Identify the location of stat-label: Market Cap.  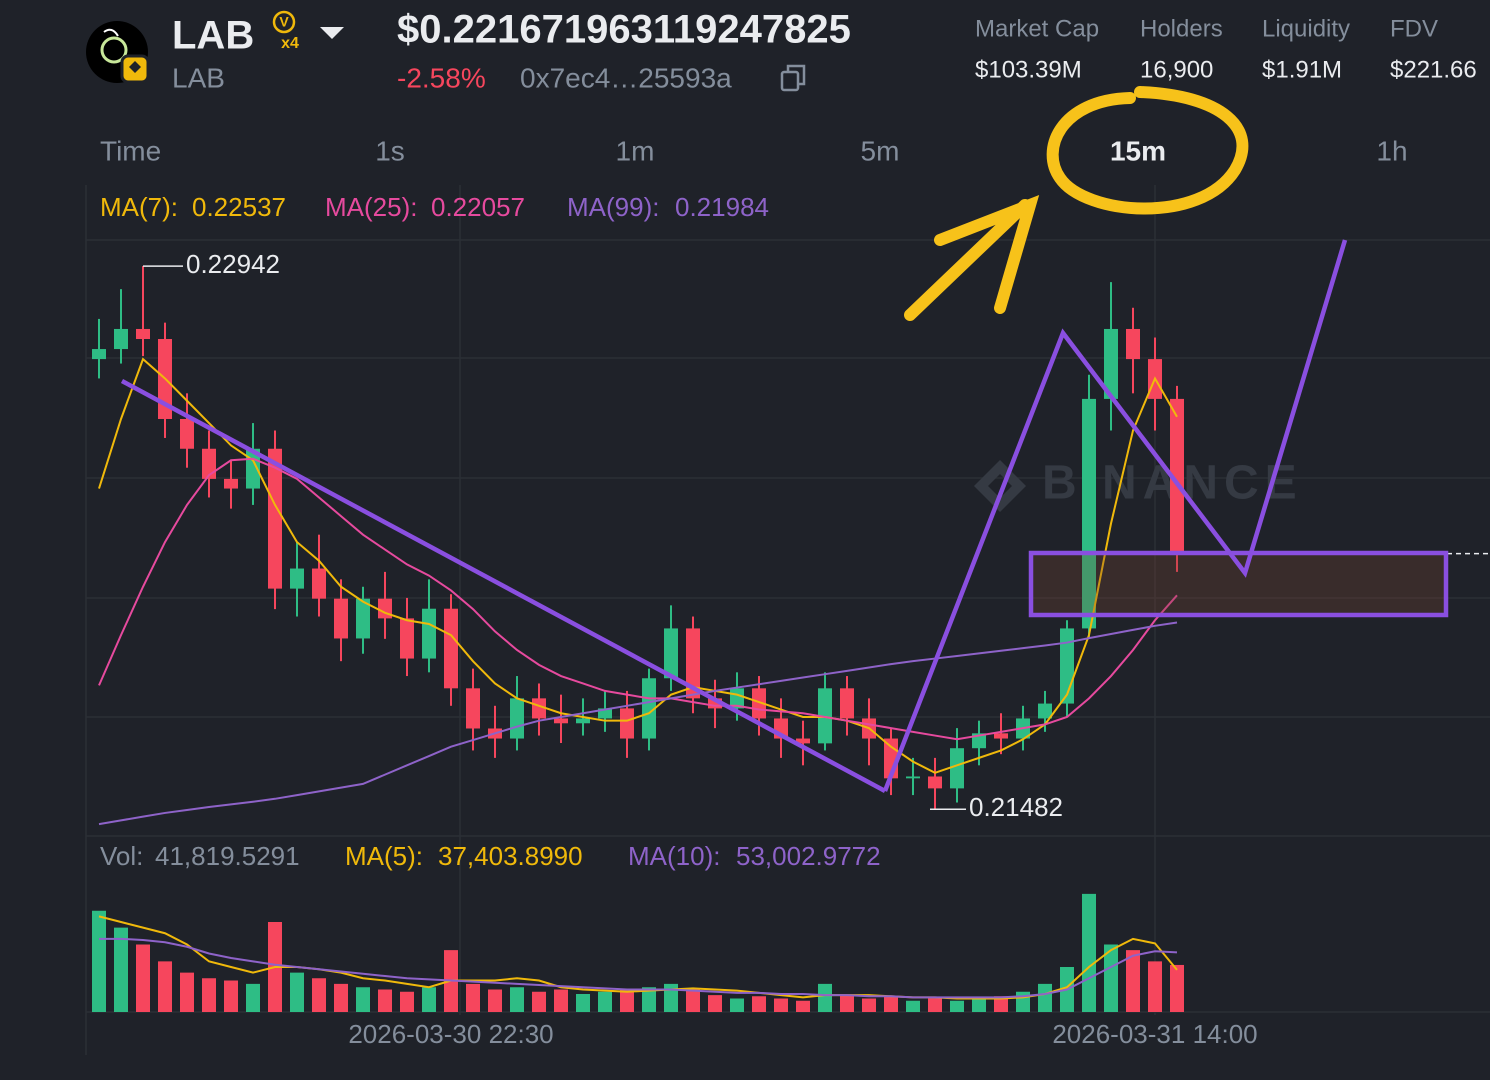
(1037, 28).